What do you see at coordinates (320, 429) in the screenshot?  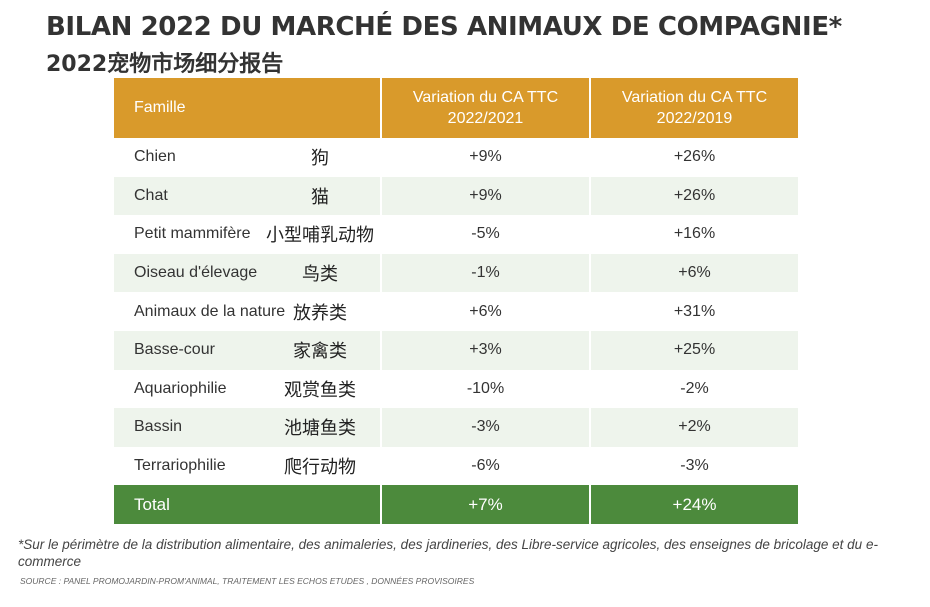 I see `famille-zh-label: 池塘鱼类` at bounding box center [320, 429].